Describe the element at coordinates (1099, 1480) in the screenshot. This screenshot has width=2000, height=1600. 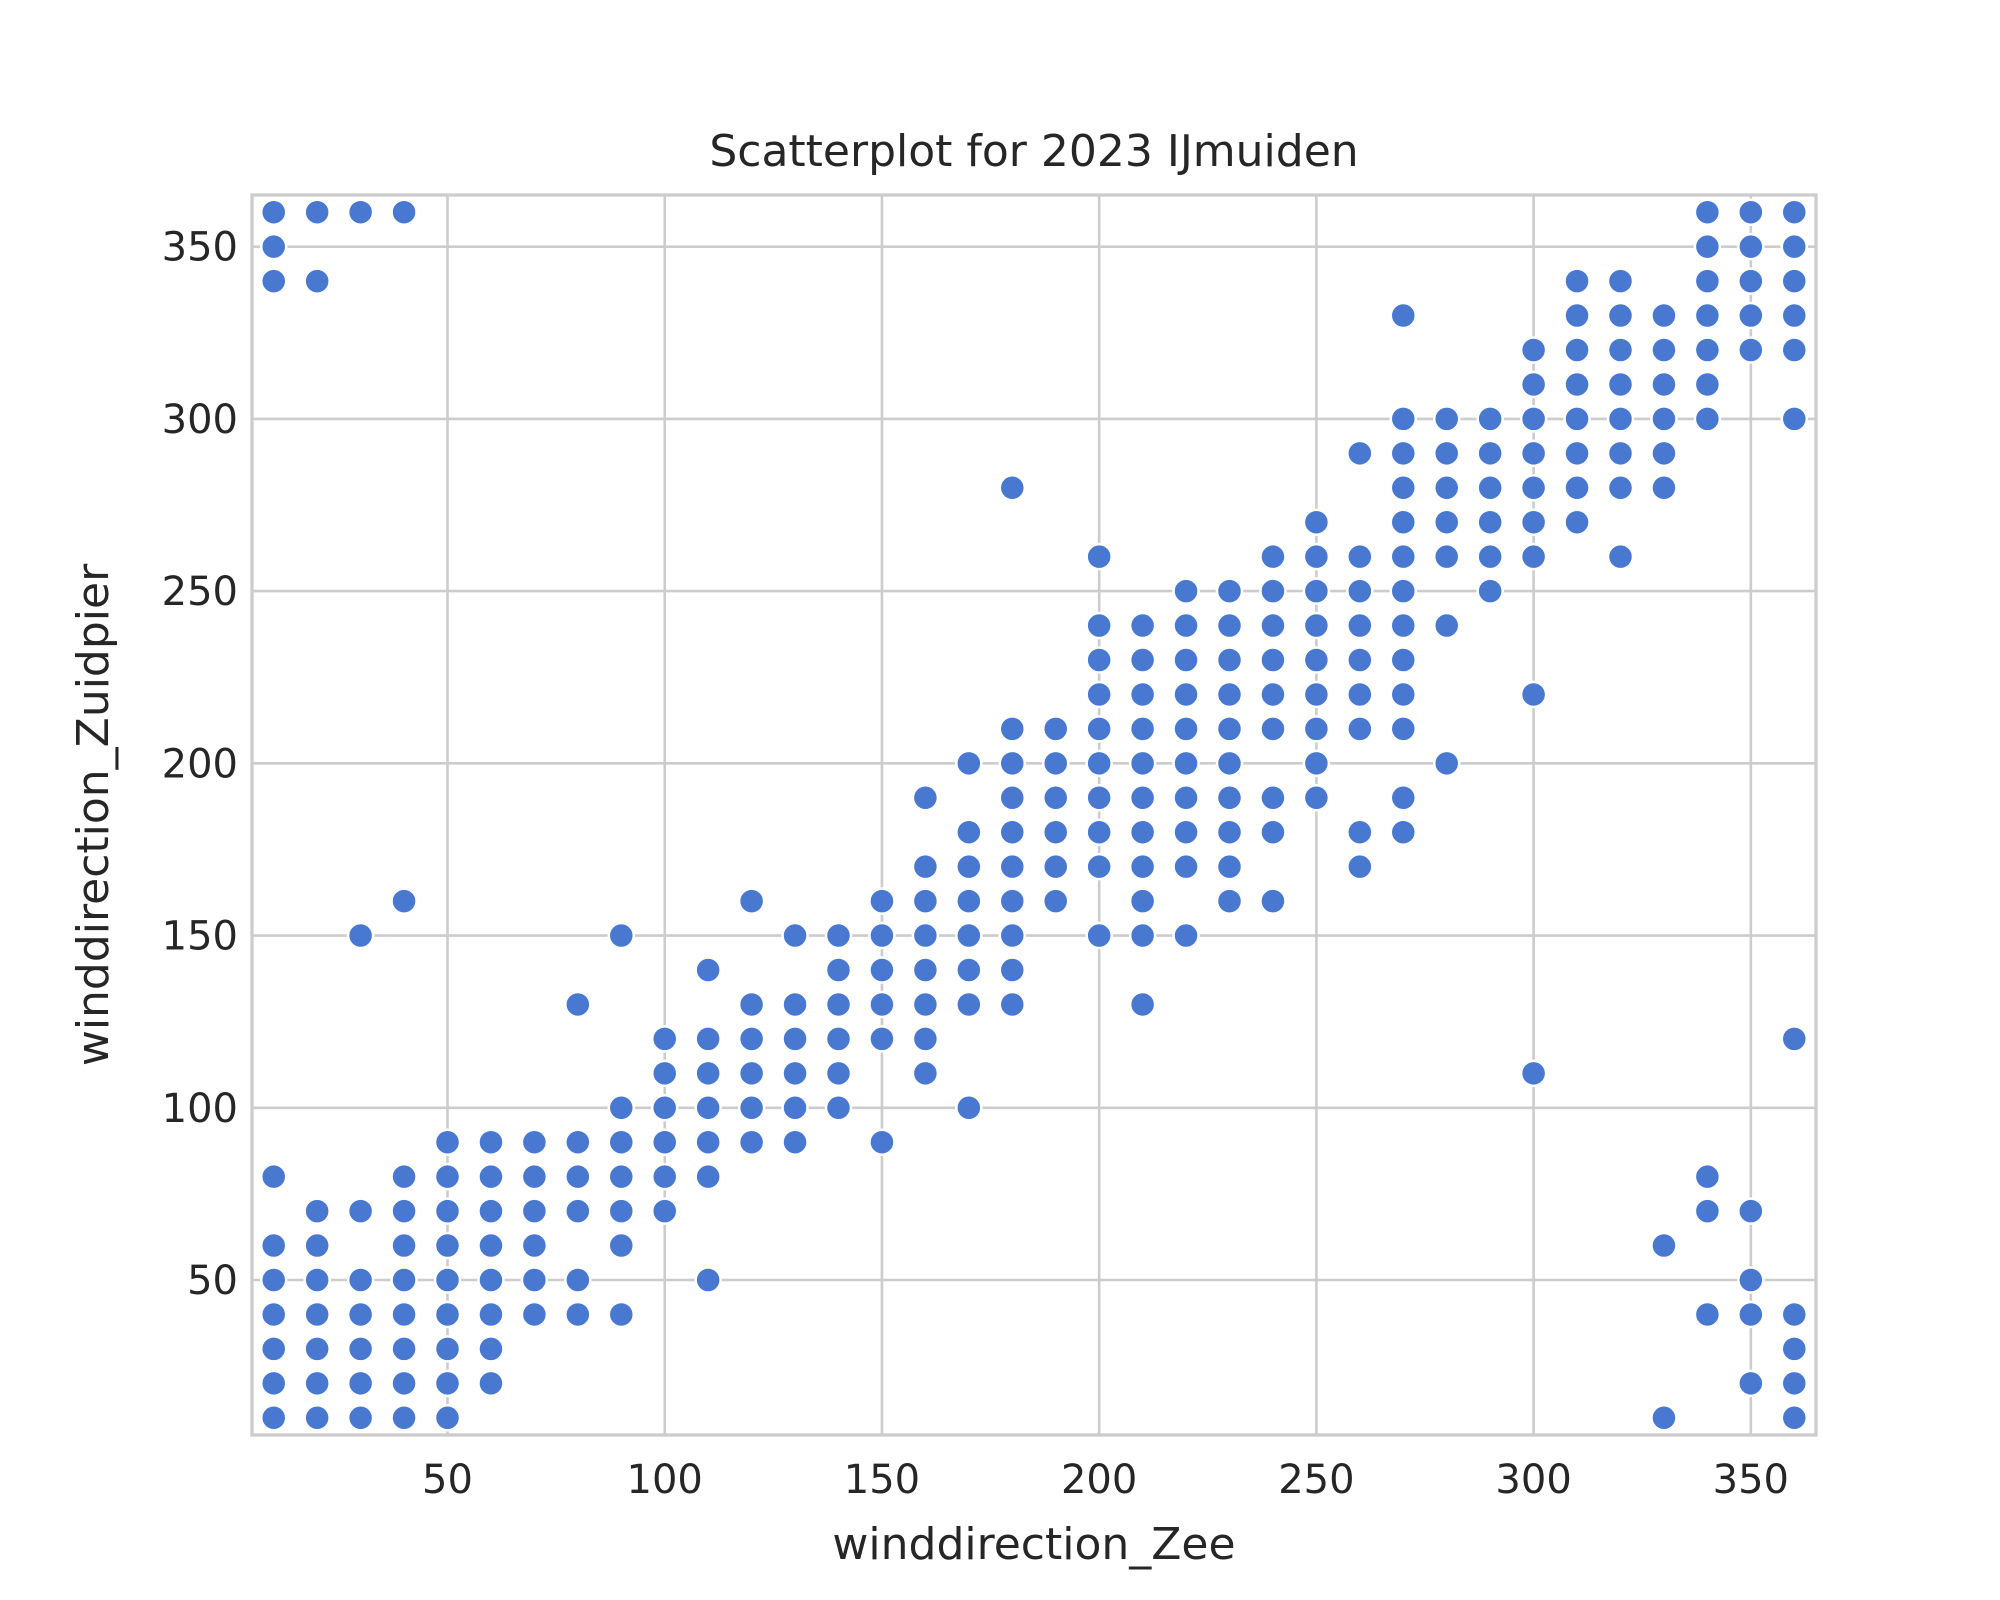
I see `x-tick-label: 200` at that location.